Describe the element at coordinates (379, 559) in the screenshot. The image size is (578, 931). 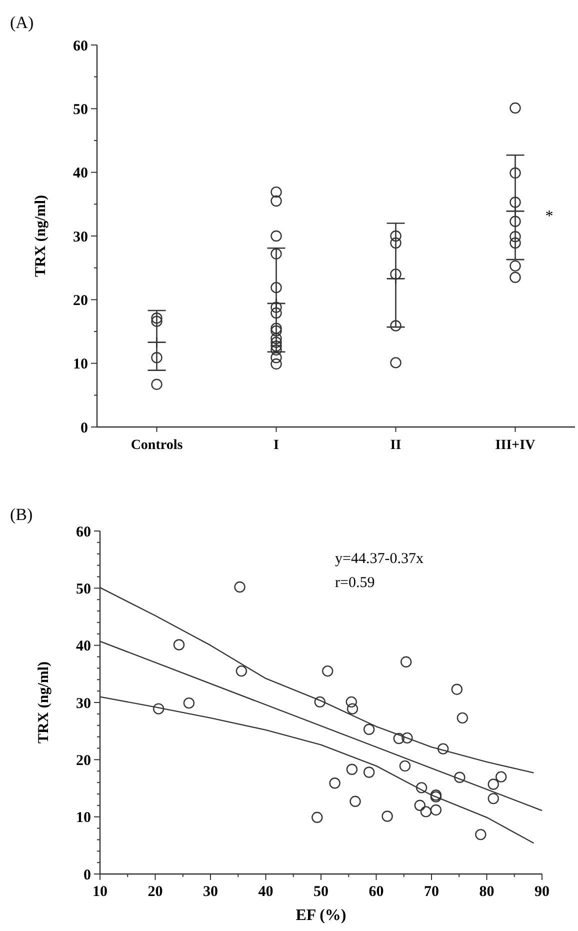
I see `annotation: y=44.37-0.37x` at that location.